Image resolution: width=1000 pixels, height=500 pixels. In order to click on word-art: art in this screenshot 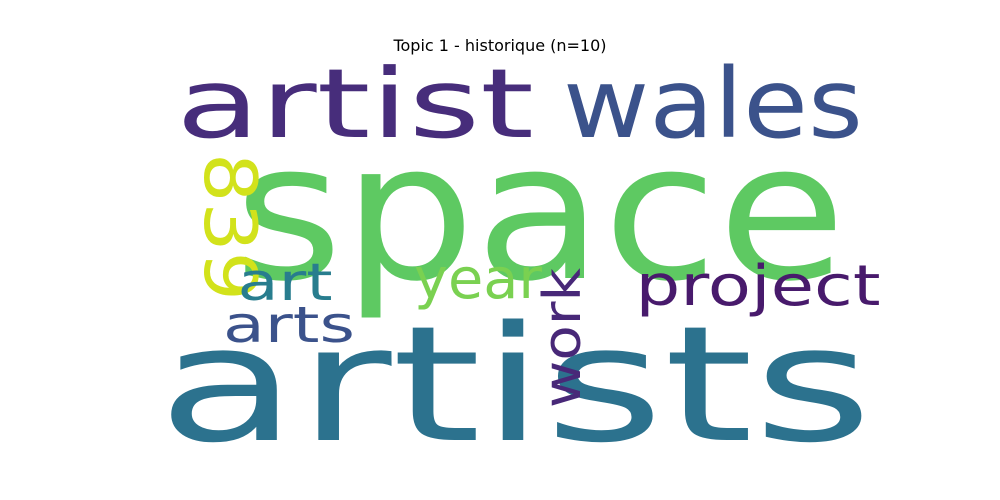, I will do `click(285, 283)`.